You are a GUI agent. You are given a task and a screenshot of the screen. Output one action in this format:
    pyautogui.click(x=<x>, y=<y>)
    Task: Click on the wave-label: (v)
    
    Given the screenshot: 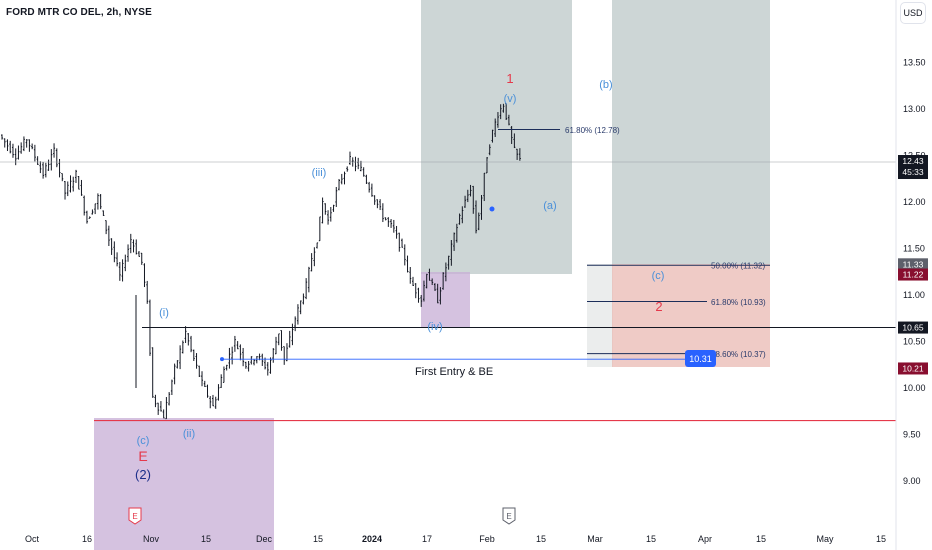 What is the action you would take?
    pyautogui.click(x=510, y=99)
    